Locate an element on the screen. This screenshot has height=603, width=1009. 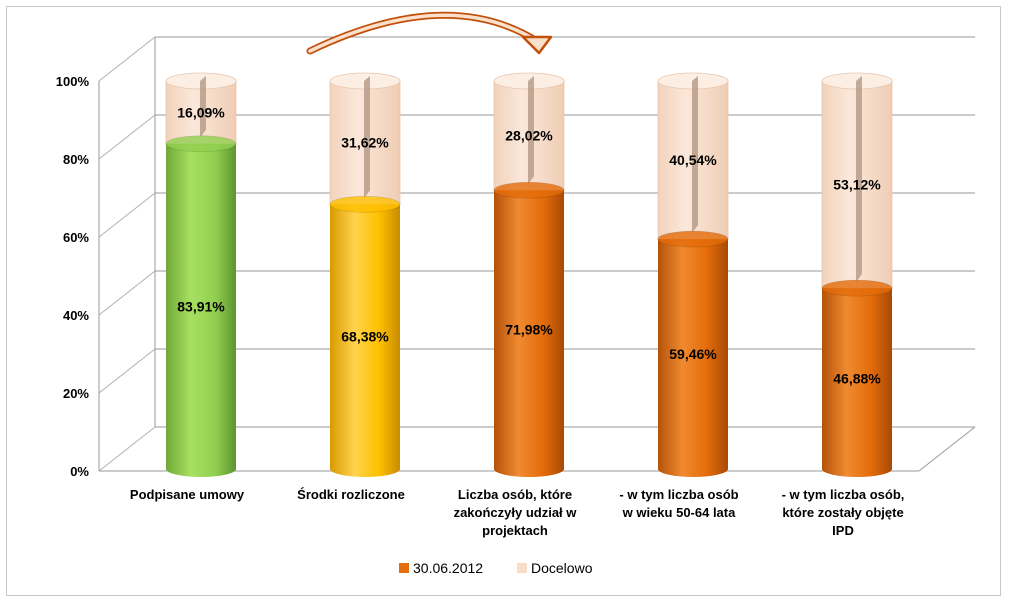
data-label-value: 46,88% is located at coordinates (857, 379).